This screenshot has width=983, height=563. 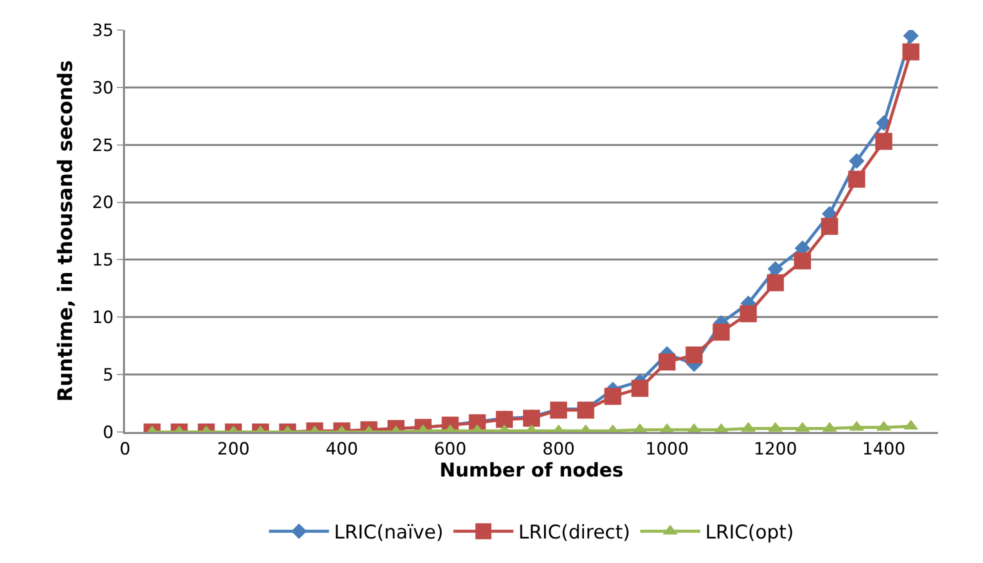 I want to click on y-tick-label: 10, so click(x=103, y=318).